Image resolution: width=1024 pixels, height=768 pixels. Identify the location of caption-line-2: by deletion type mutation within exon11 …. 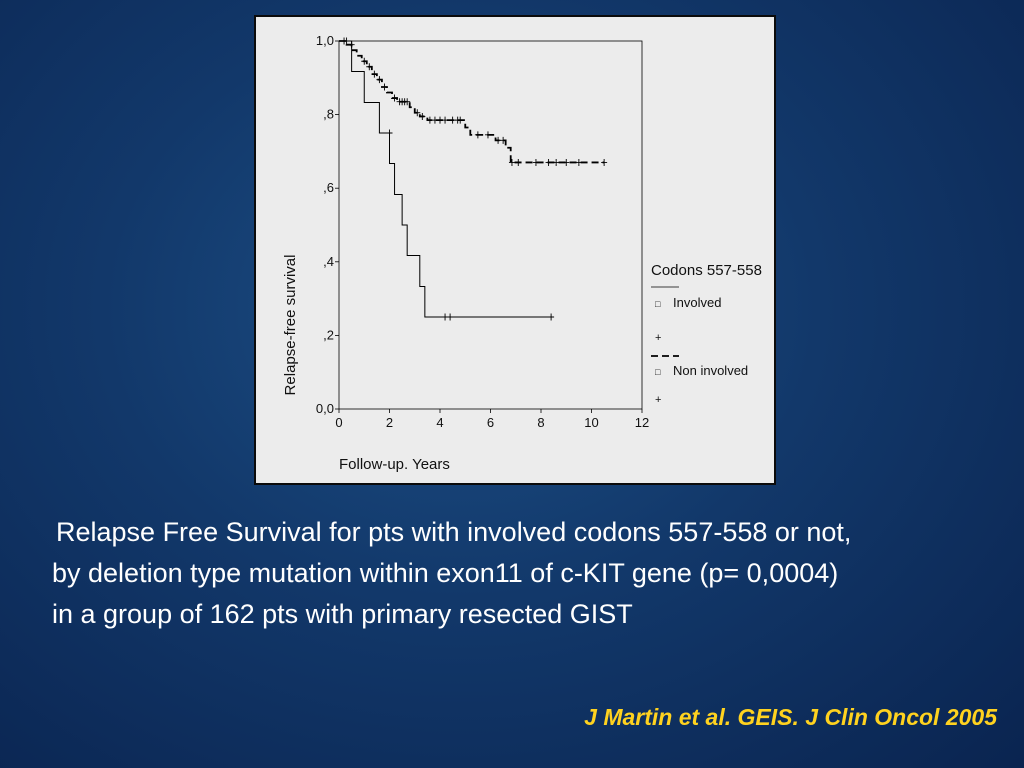
(445, 573).